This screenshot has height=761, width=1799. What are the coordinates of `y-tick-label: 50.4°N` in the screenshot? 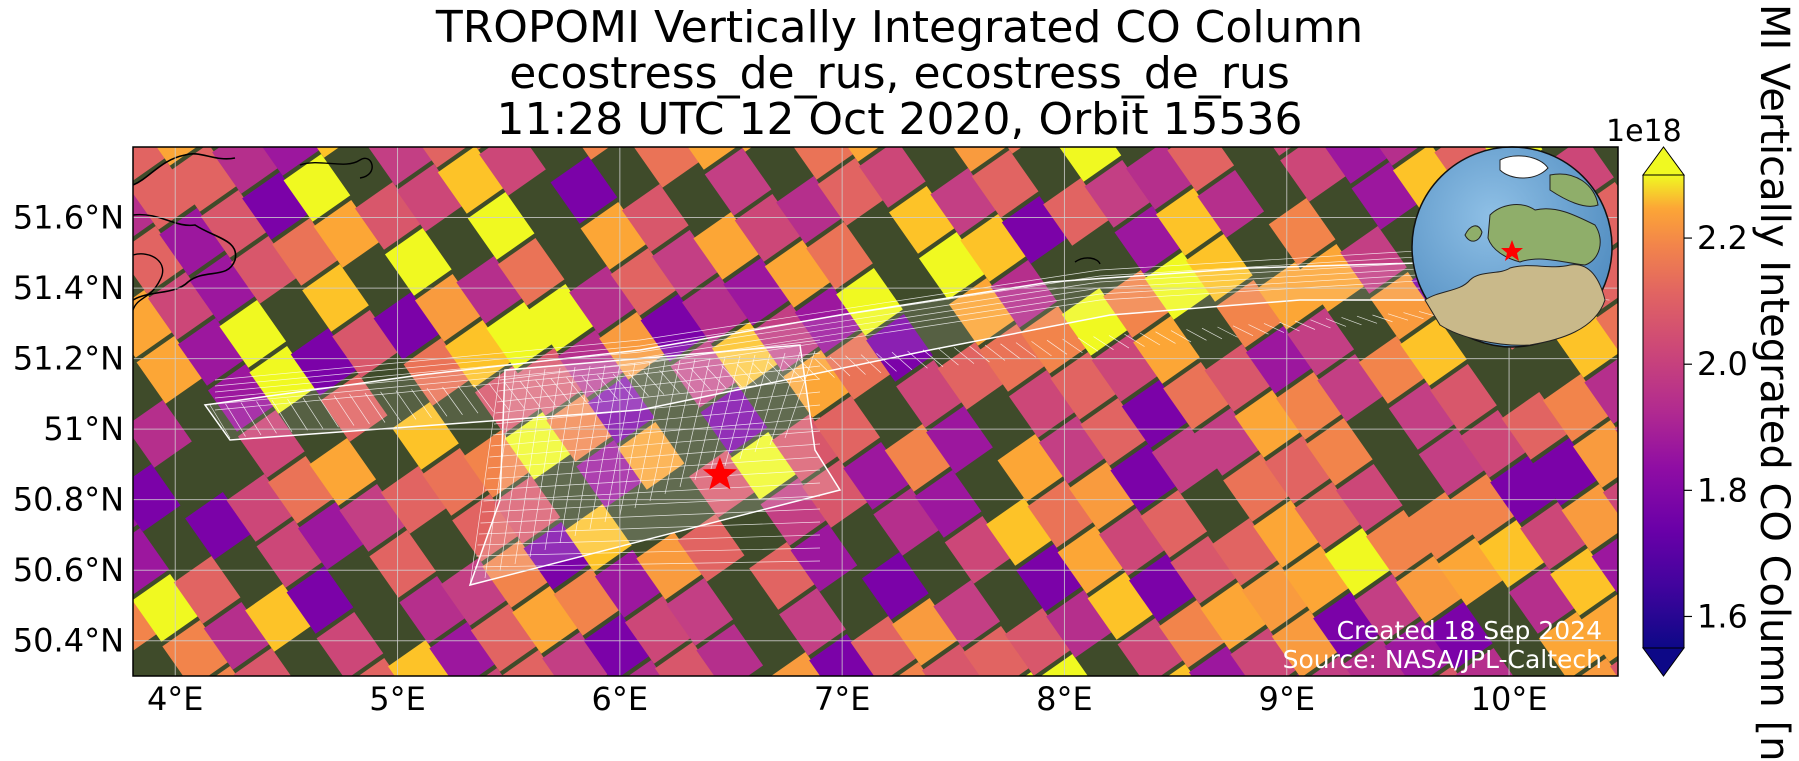 It's located at (68, 641).